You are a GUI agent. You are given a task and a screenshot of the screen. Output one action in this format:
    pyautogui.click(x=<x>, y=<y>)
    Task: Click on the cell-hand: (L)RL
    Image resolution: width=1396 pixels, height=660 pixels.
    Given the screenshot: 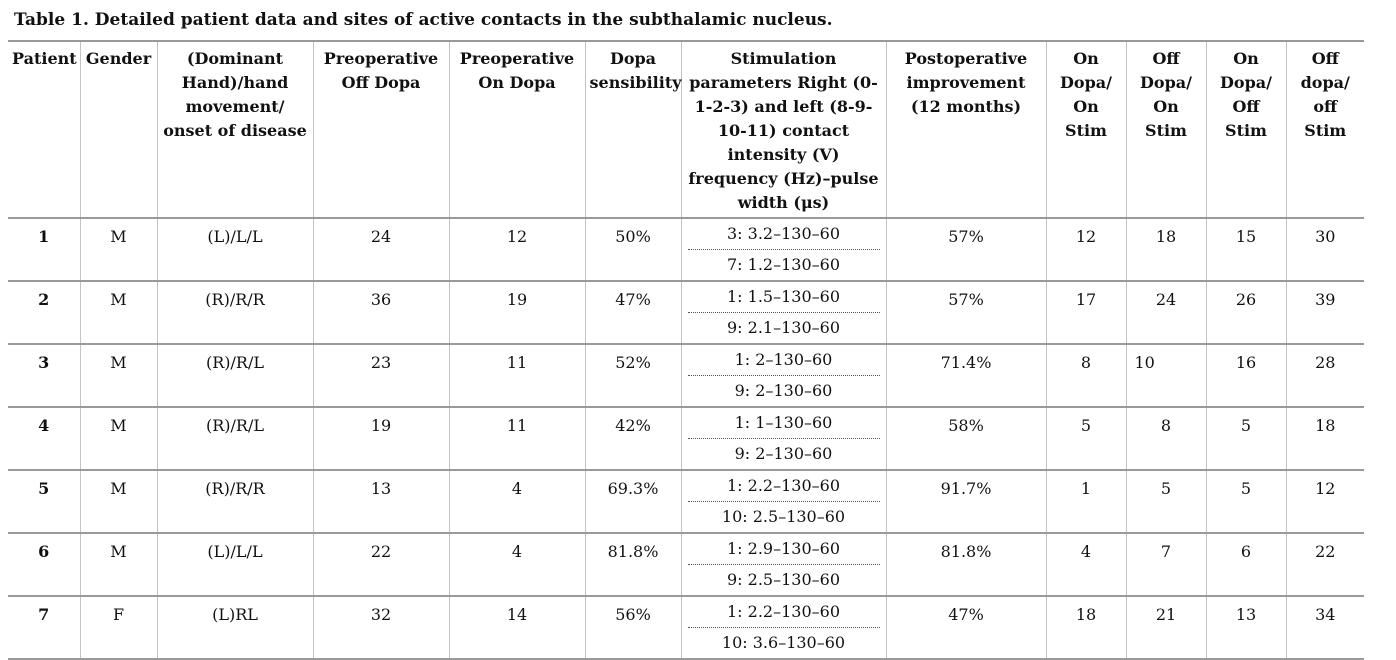 What is the action you would take?
    pyautogui.click(x=234, y=628)
    